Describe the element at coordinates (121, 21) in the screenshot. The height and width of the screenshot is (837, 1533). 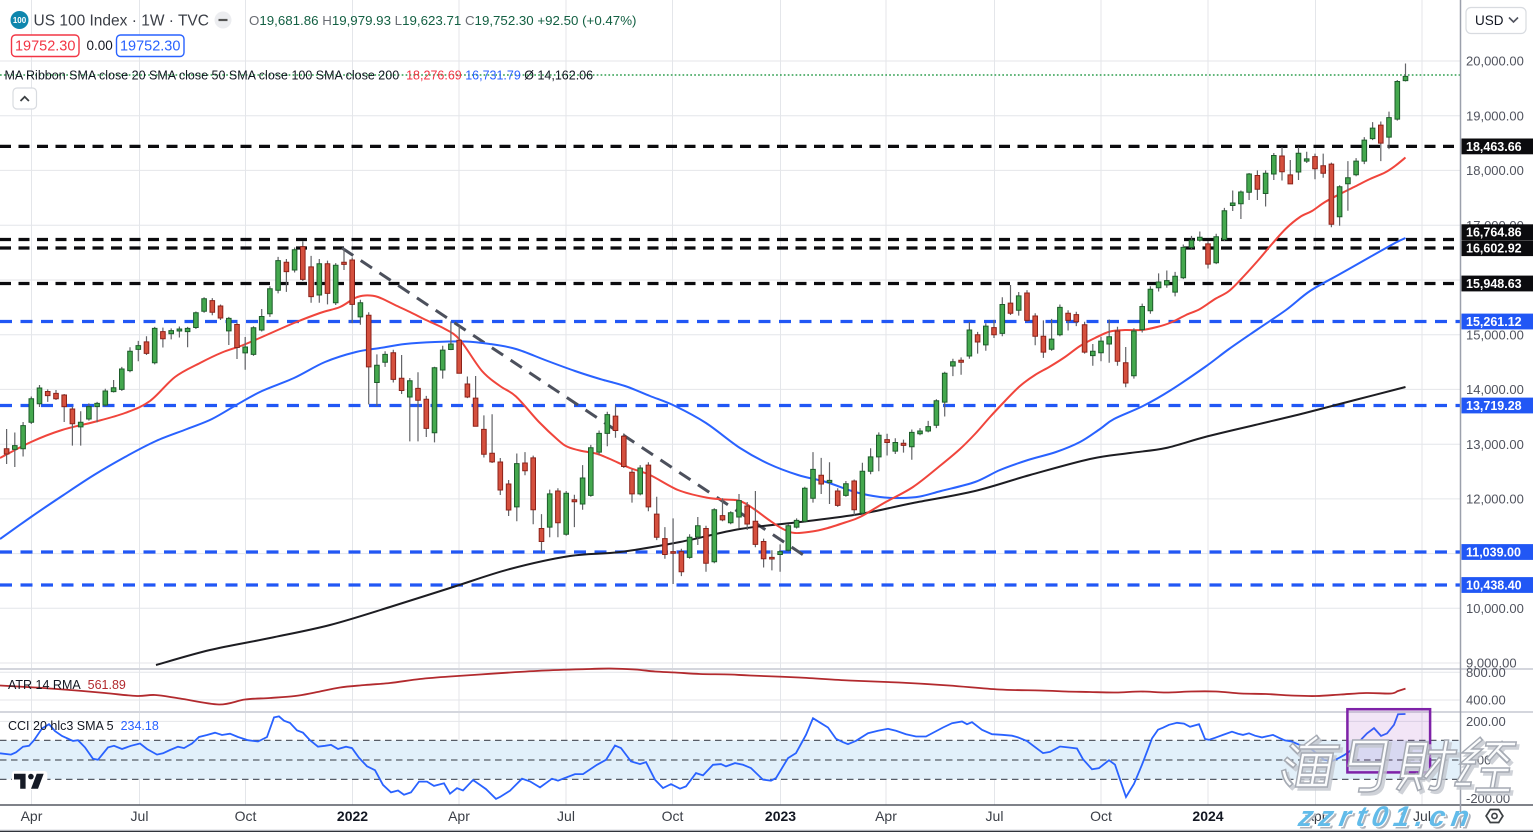
I see `svg-text: US 100 Index · 1W · TVC` at that location.